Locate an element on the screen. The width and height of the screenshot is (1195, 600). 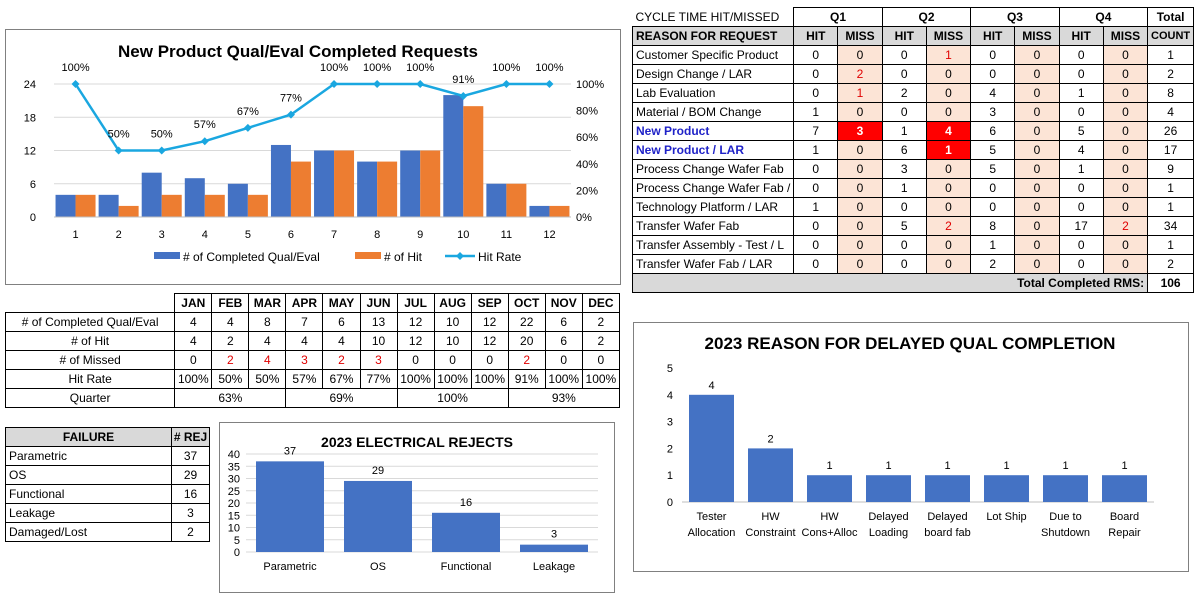
x-tick: 3 is located at coordinates (162, 235).